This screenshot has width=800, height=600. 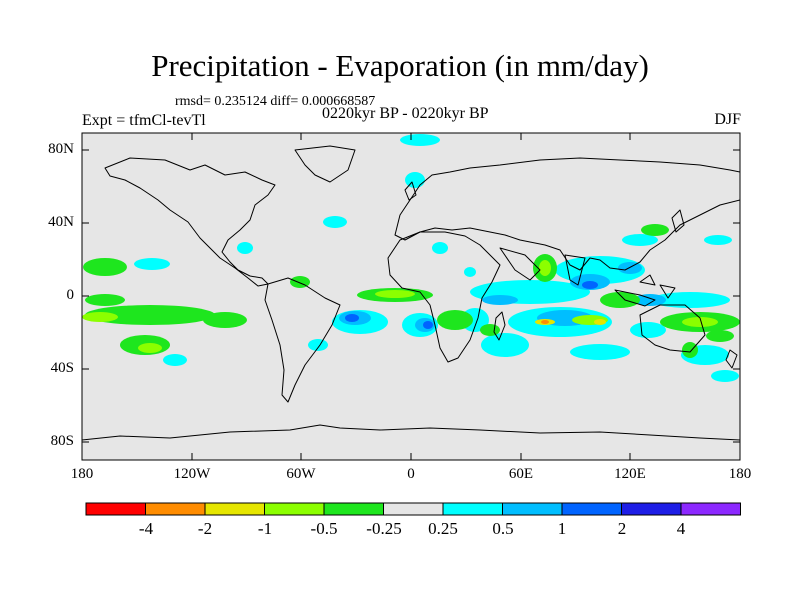 I want to click on colorbar-label: 1, so click(x=562, y=528).